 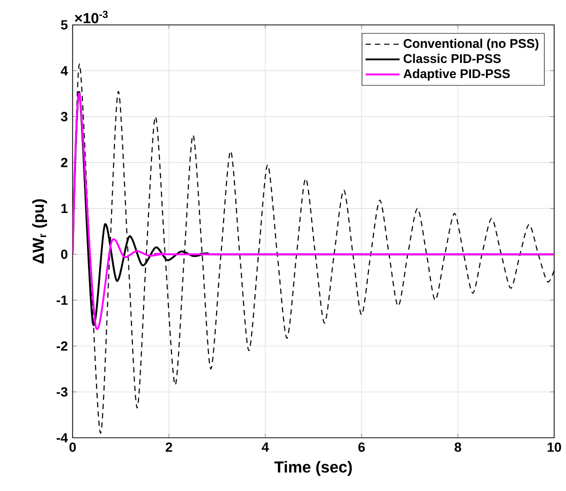 What do you see at coordinates (64, 117) in the screenshot?
I see `y-tick-label: 3` at bounding box center [64, 117].